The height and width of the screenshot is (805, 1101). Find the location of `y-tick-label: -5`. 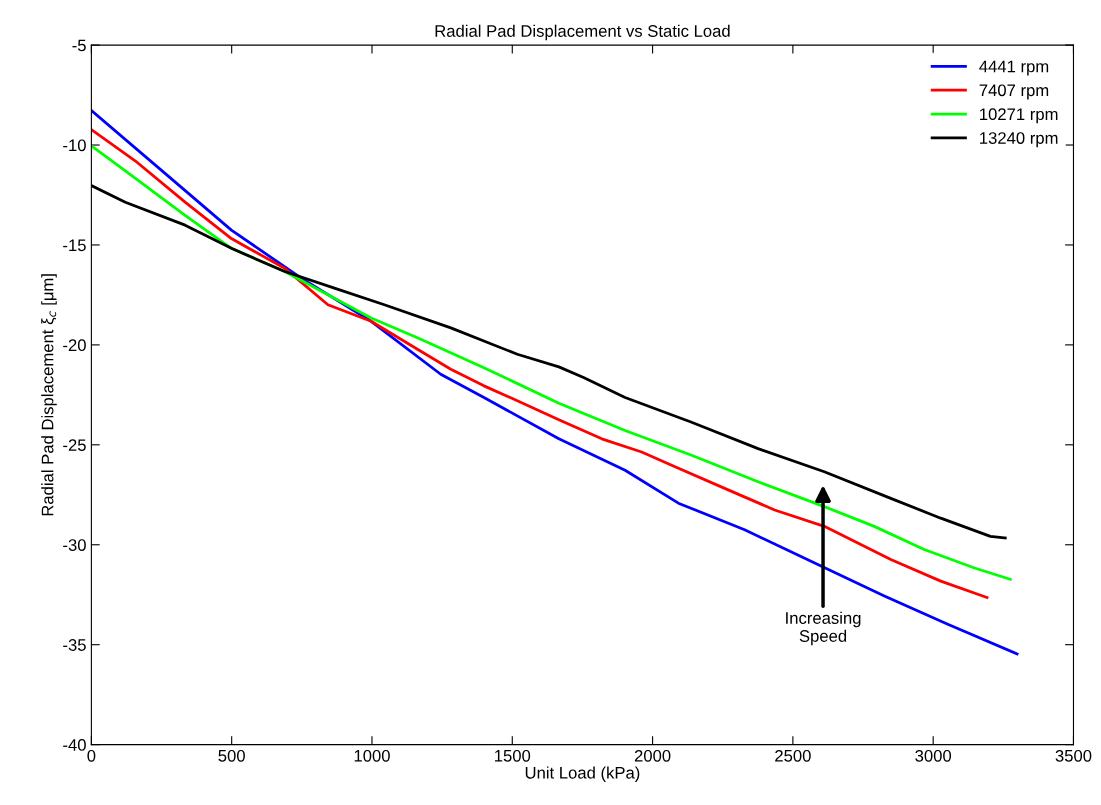

y-tick-label: -5 is located at coordinates (79, 45).